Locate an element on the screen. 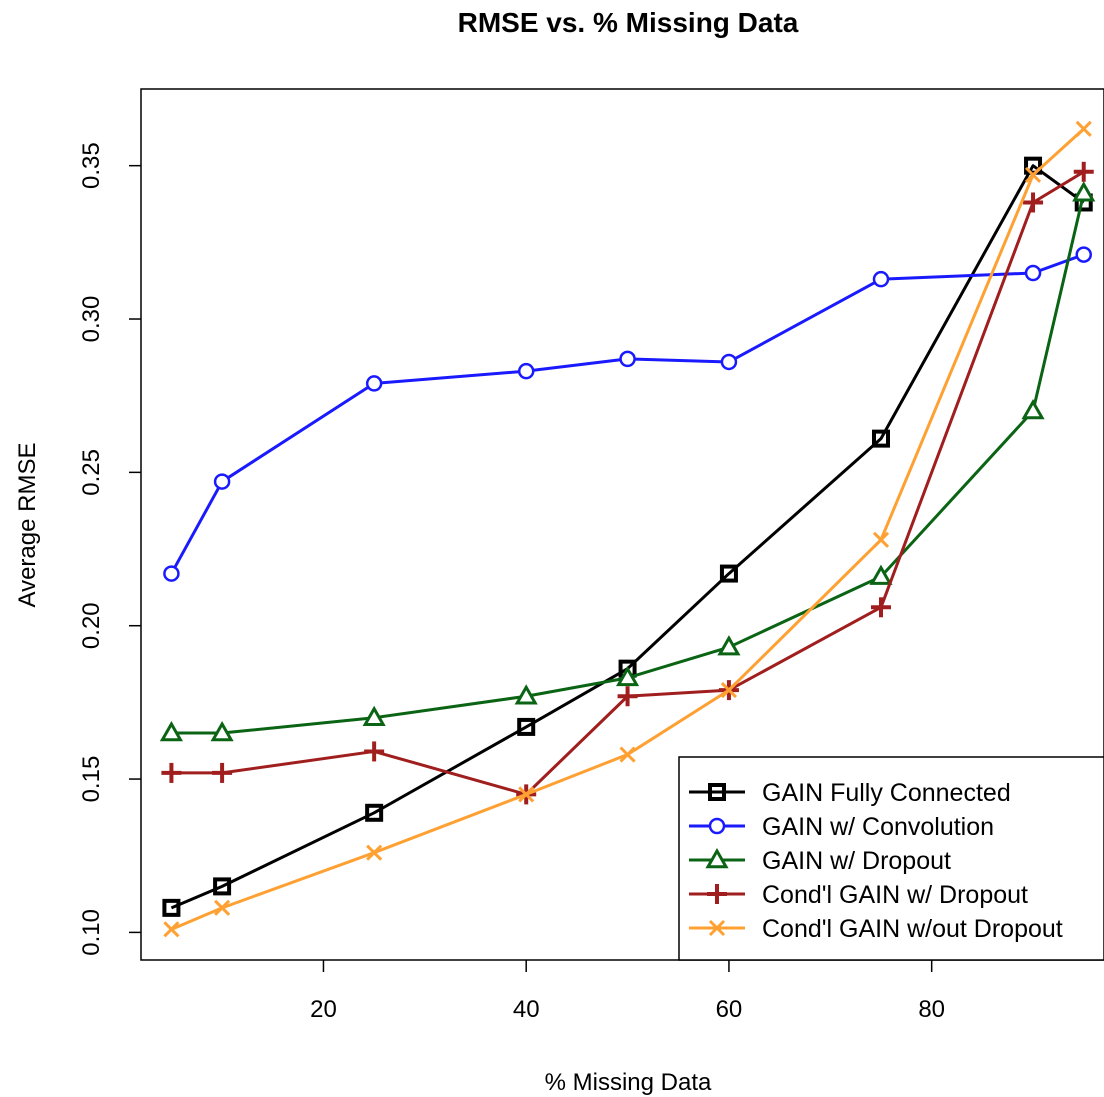 The image size is (1104, 1097). x-tick-label: 40 is located at coordinates (526, 1009).